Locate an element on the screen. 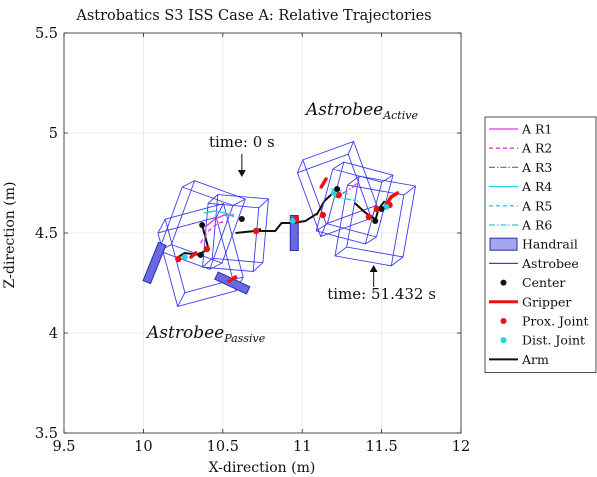 The height and width of the screenshot is (477, 597). trajectory-a-r3 is located at coordinates (345, 188).